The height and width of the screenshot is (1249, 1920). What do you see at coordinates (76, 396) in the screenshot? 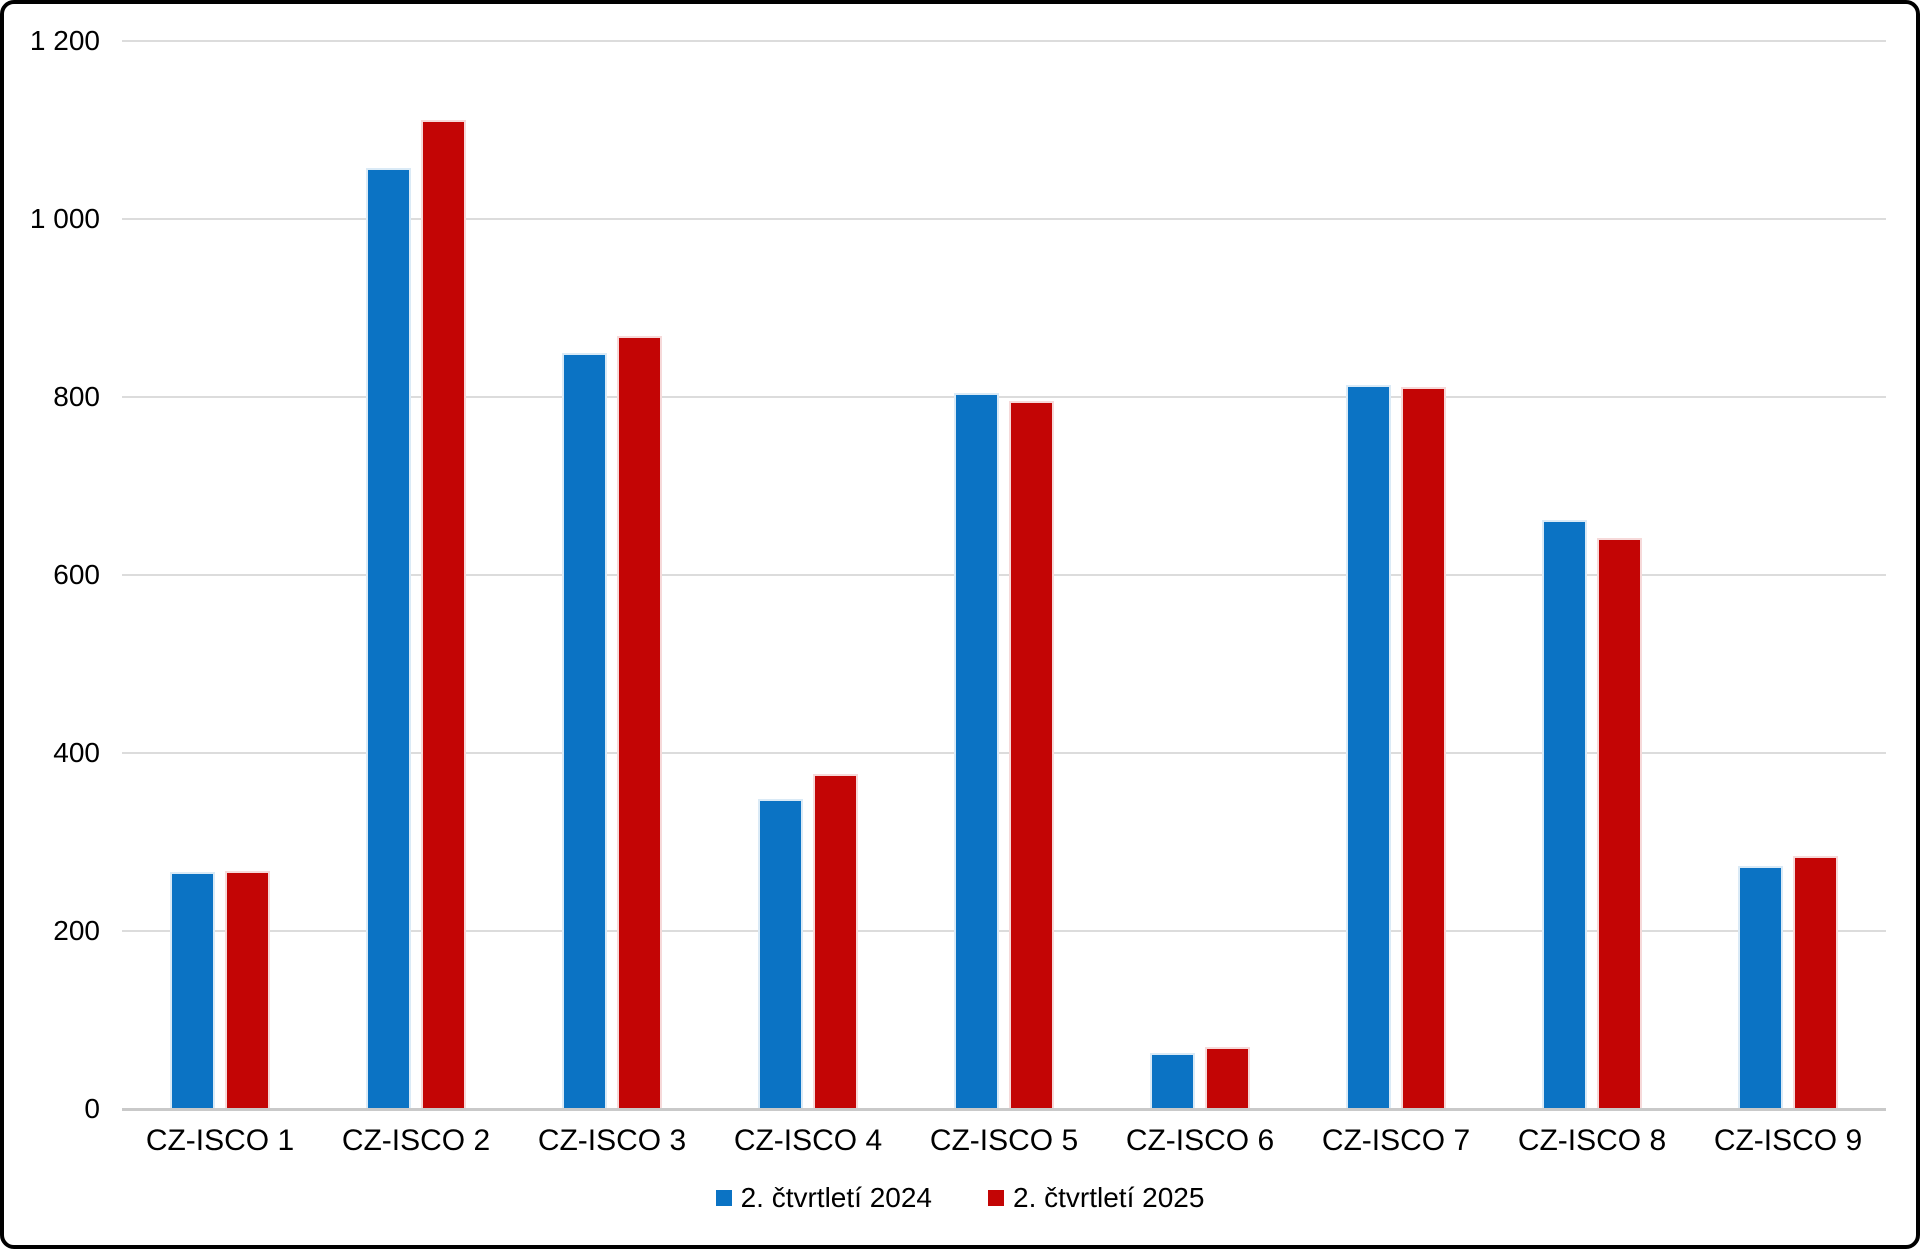
I see `y-axis-tick-label: 800` at bounding box center [76, 396].